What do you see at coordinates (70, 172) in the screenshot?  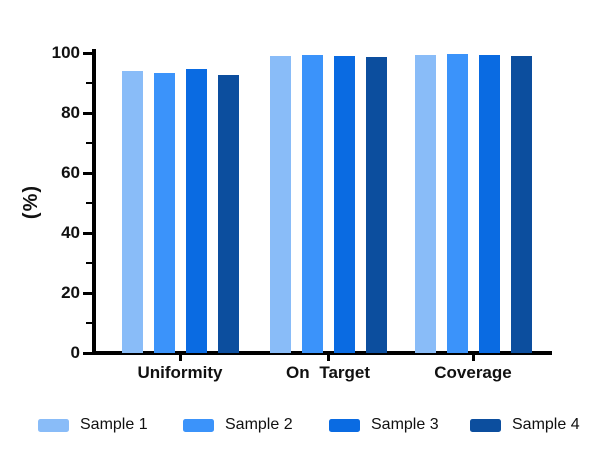 I see `y-tick-label: 60` at bounding box center [70, 172].